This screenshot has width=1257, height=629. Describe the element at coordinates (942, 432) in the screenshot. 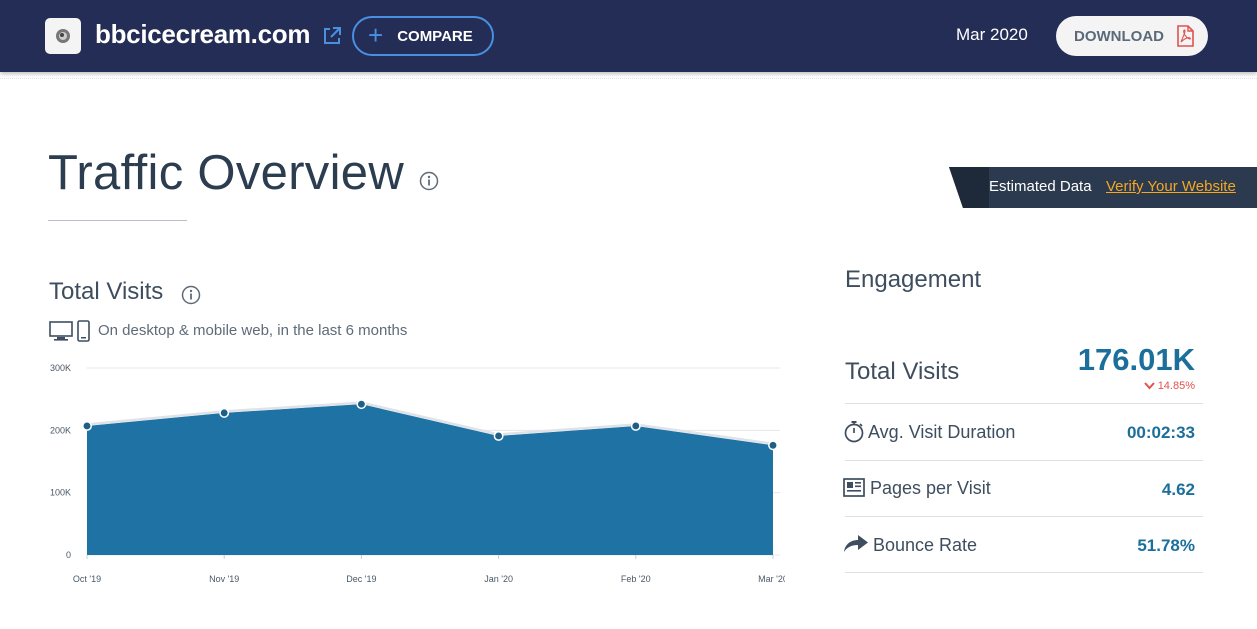

I see `avg-visit-duration-label: Avg. Visit Duration` at that location.